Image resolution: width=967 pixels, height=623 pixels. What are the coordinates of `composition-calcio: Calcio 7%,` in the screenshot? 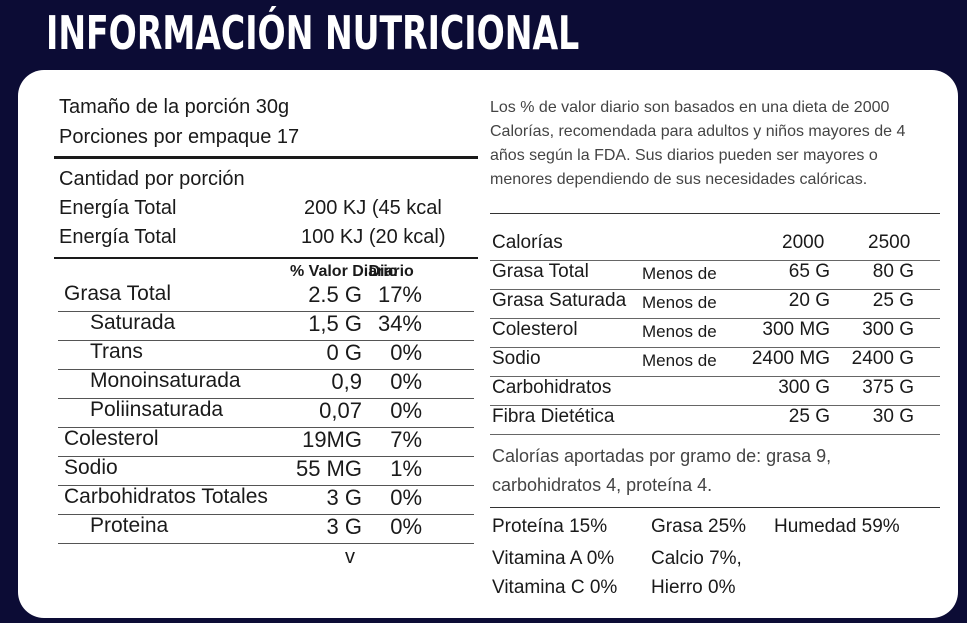 It's located at (696, 558).